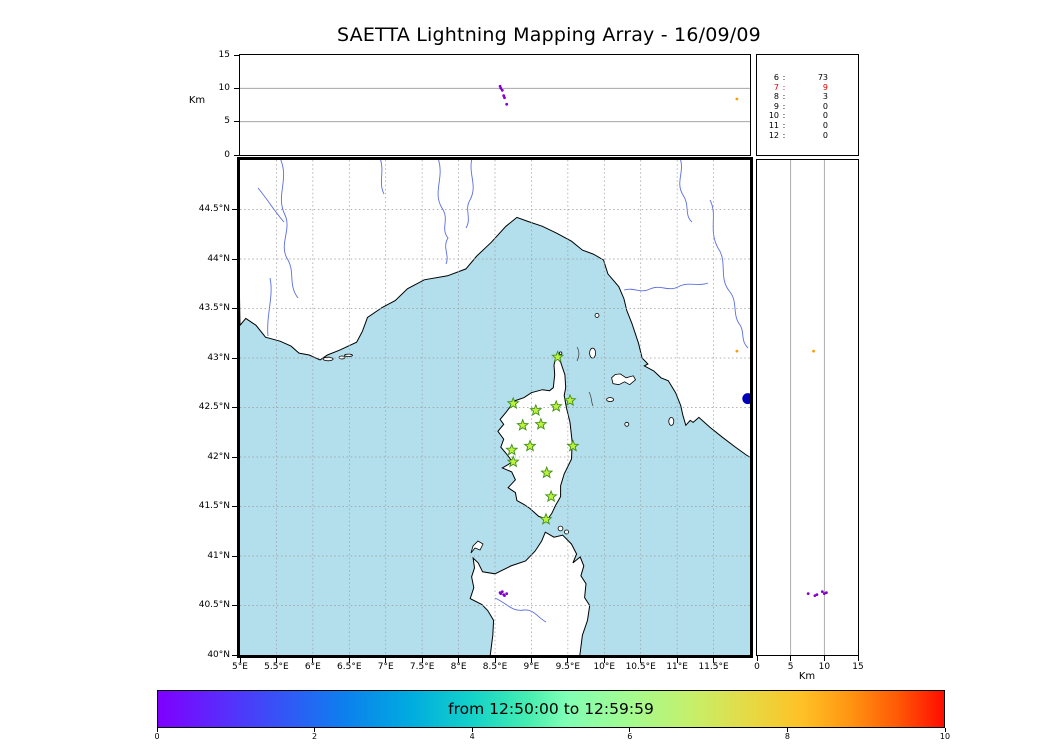  What do you see at coordinates (618, 95) in the screenshot?
I see `top-panel-lightning-points` at bounding box center [618, 95].